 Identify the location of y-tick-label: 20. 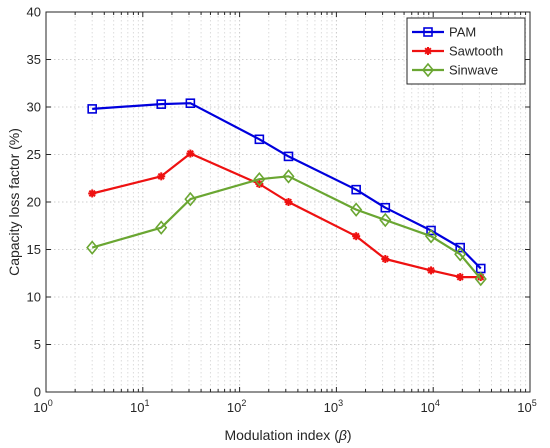
(34, 202).